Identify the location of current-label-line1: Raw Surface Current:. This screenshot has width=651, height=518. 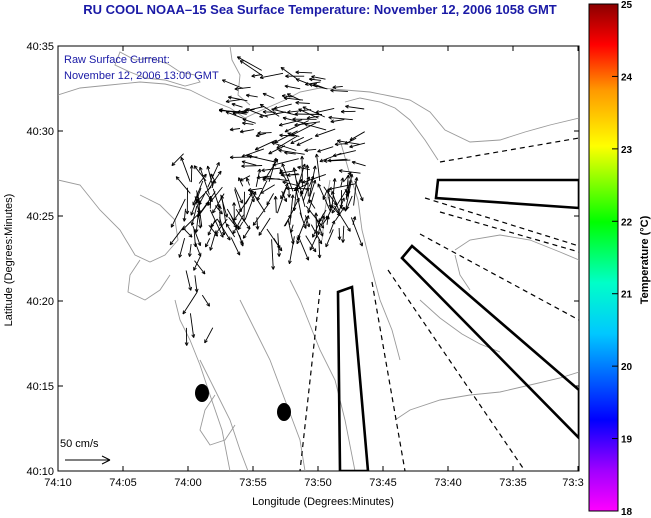
(117, 60).